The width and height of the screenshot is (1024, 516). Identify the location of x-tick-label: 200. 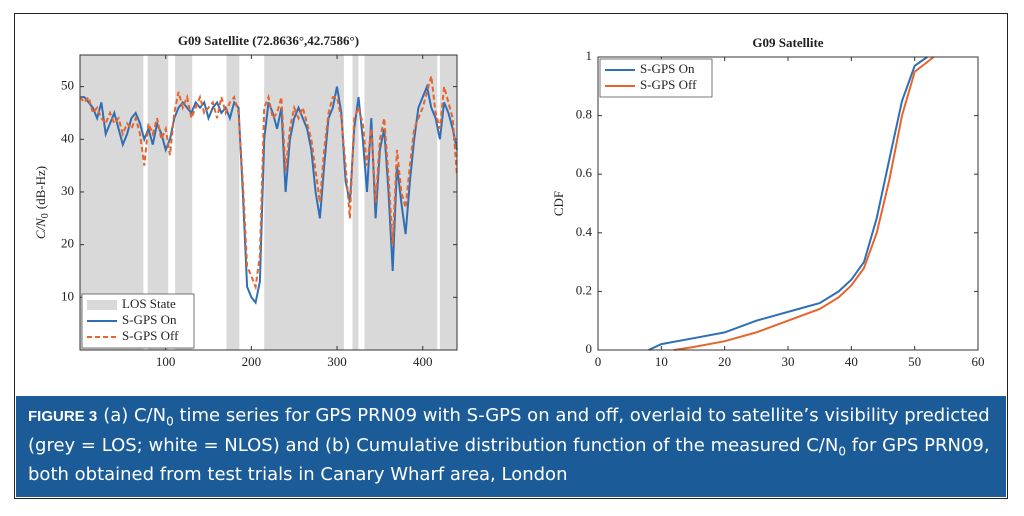
(252, 361).